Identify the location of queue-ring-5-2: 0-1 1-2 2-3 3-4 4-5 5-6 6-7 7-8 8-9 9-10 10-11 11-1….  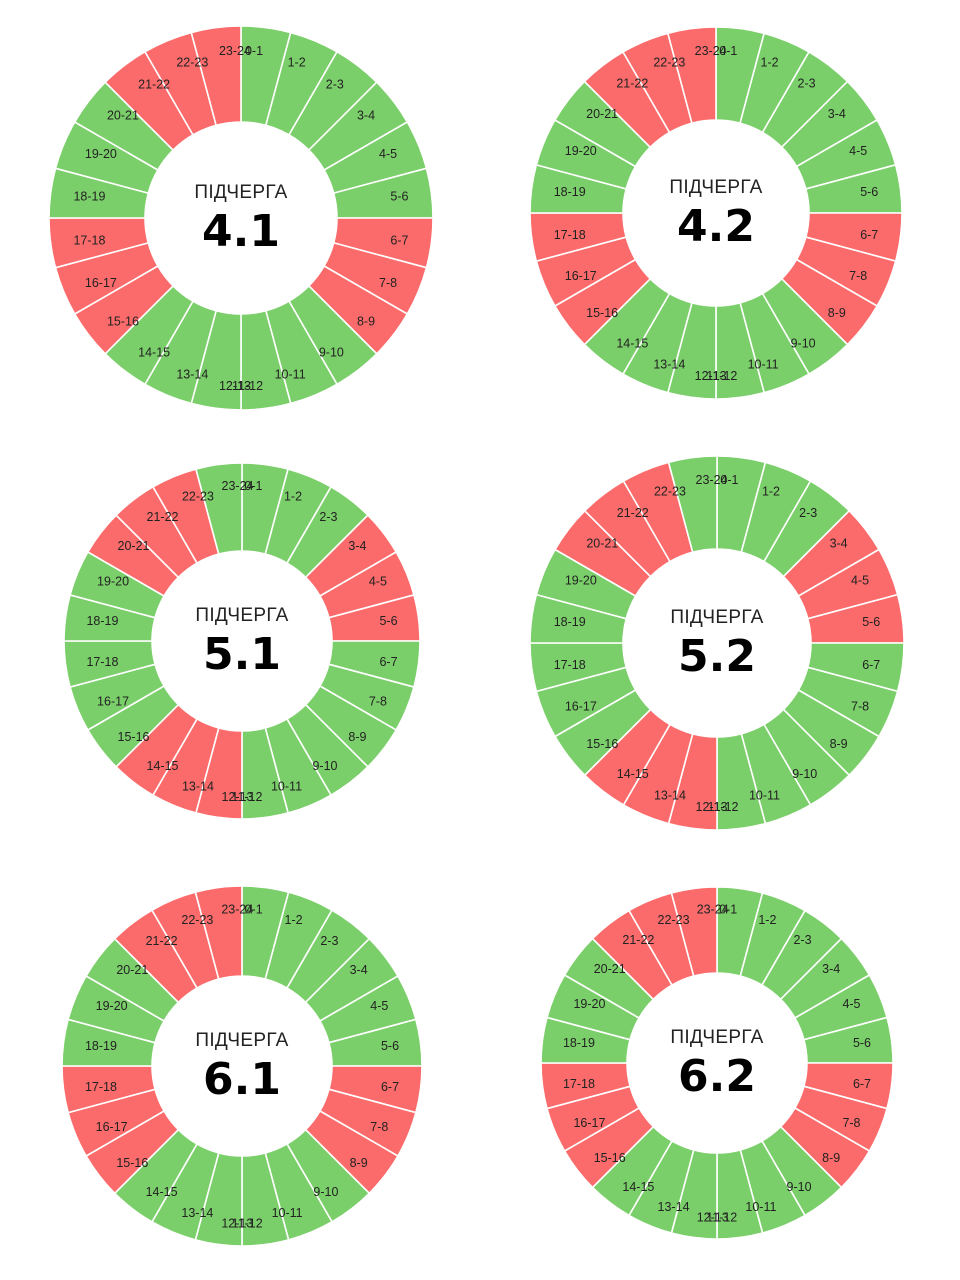
(717, 643).